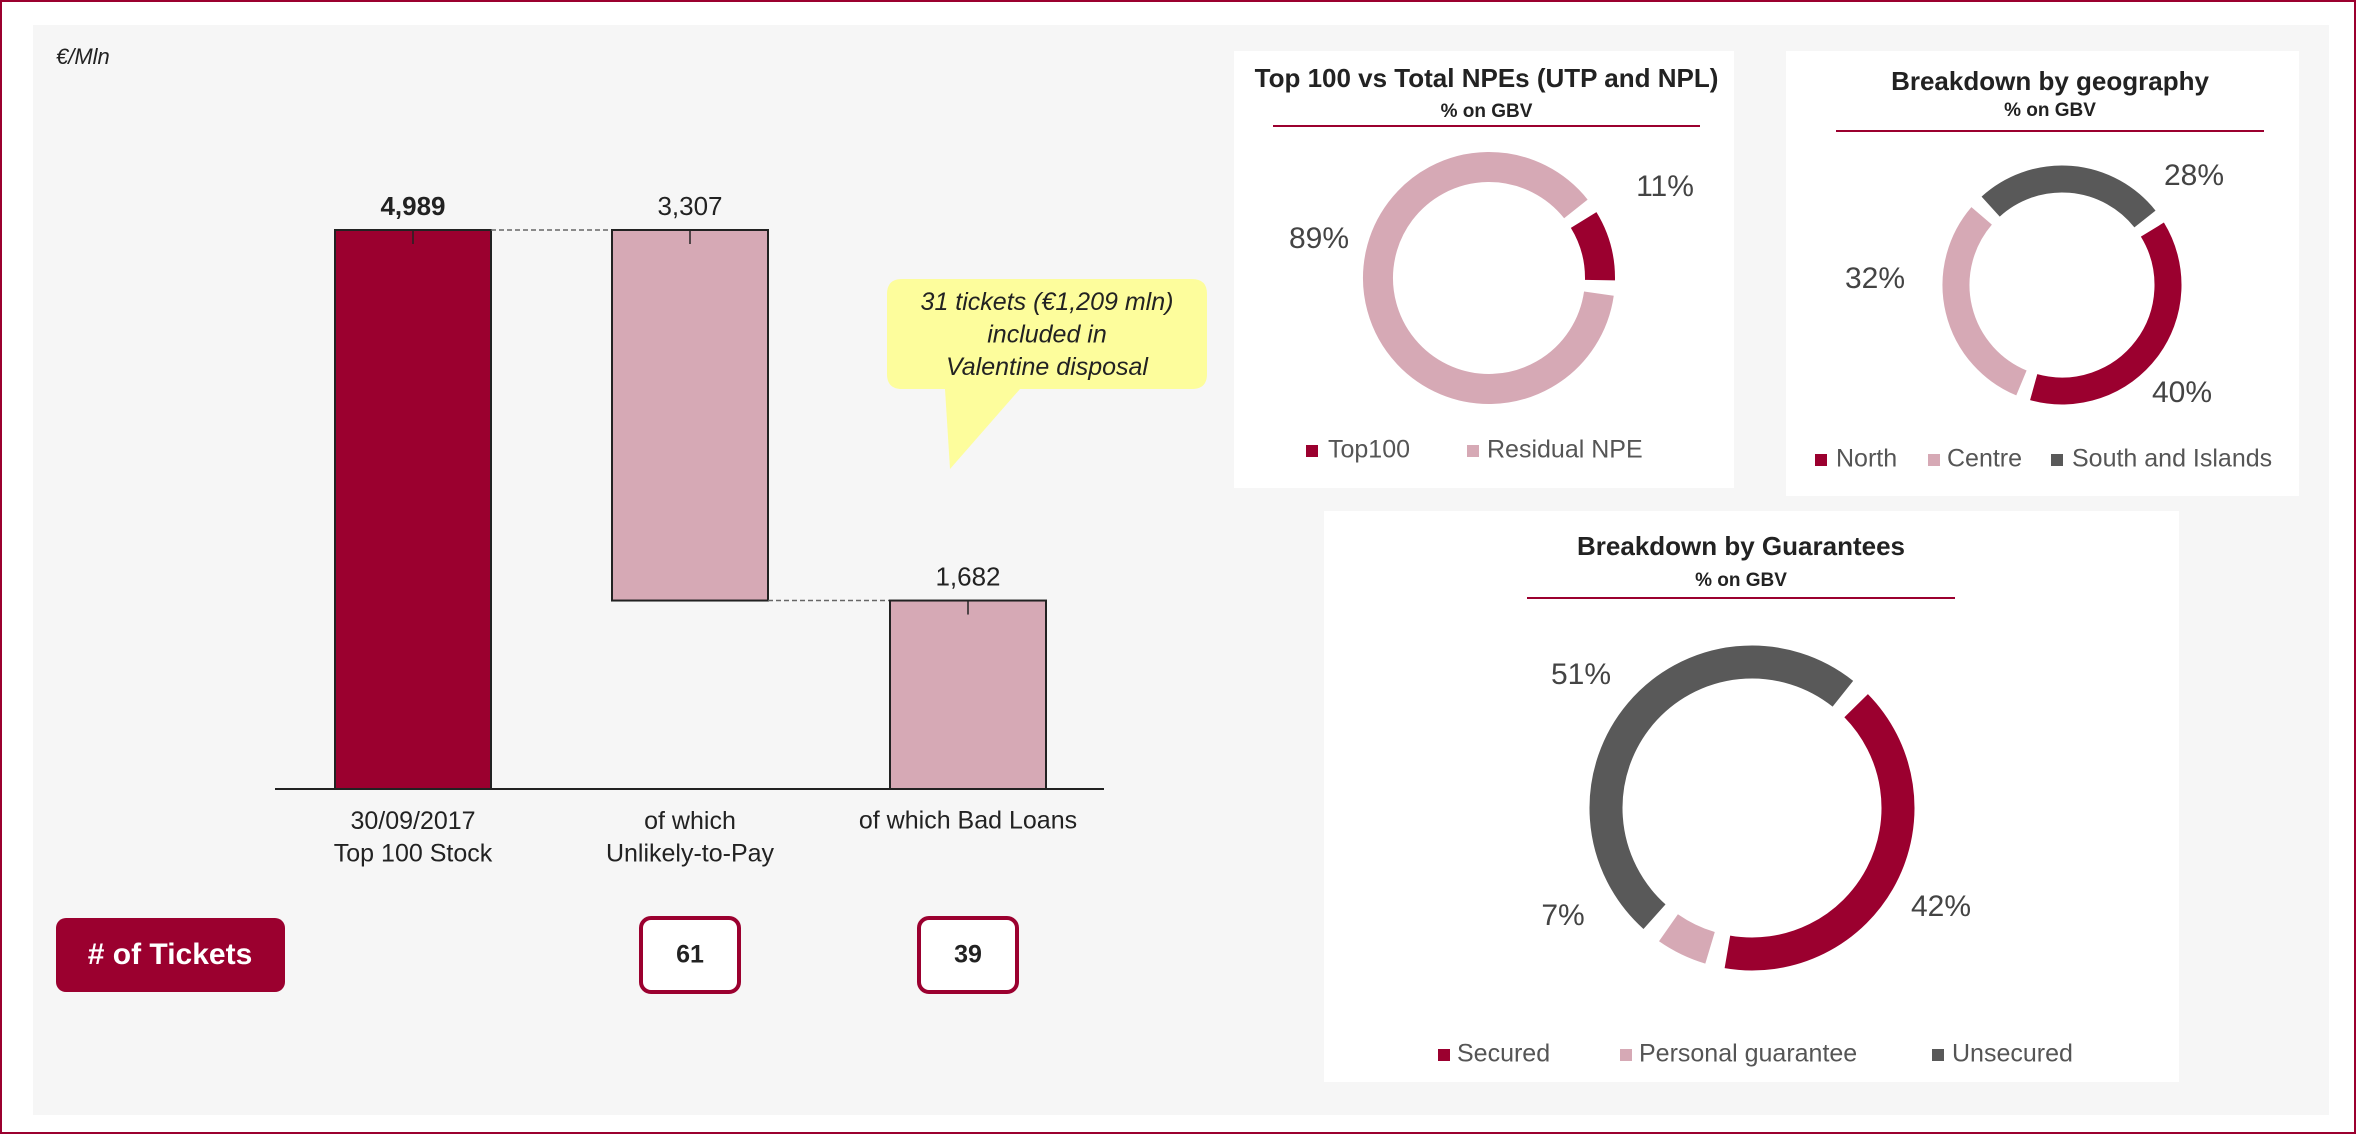 The width and height of the screenshot is (2356, 1134). Describe the element at coordinates (1562, 915) in the screenshot. I see `percent-label: 7%` at that location.